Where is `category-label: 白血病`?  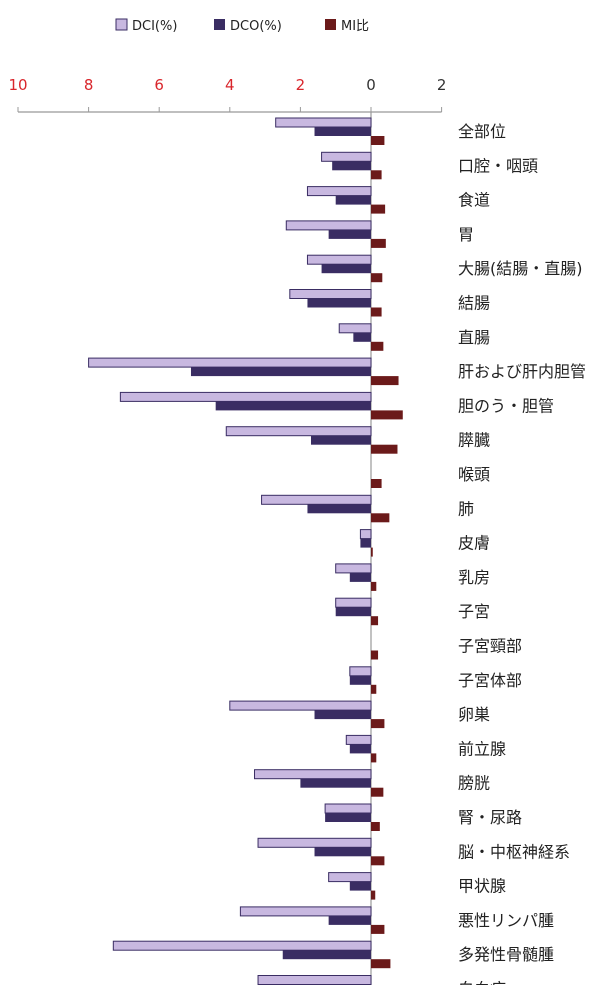 category-label: 白血病 is located at coordinates (482, 982).